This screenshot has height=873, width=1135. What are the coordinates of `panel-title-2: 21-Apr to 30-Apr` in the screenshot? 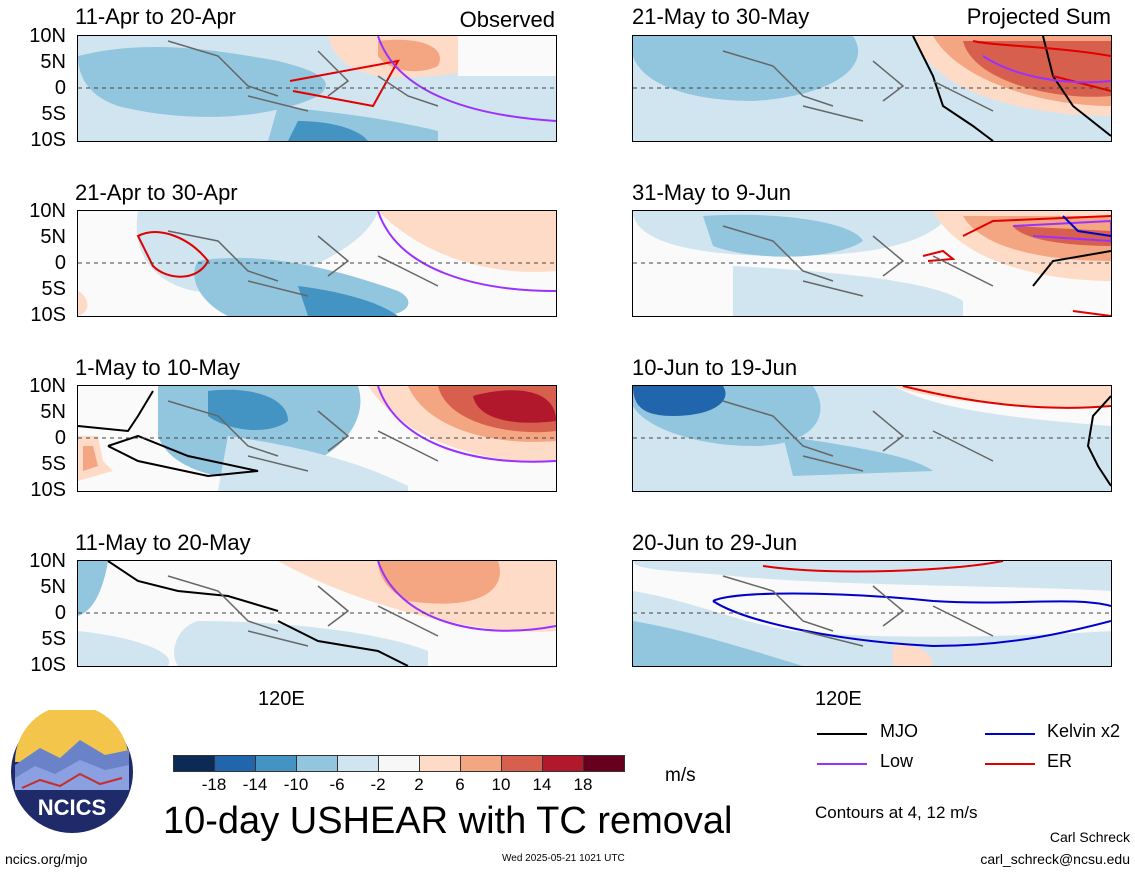 It's located at (156, 192).